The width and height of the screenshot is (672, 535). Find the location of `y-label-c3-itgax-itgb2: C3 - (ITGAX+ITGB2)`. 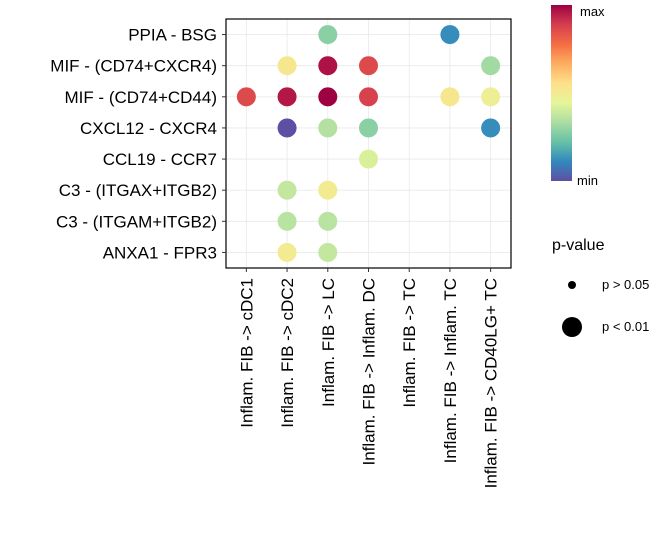

y-label-c3-itgax-itgb2: C3 - (ITGAX+ITGB2) is located at coordinates (138, 190).